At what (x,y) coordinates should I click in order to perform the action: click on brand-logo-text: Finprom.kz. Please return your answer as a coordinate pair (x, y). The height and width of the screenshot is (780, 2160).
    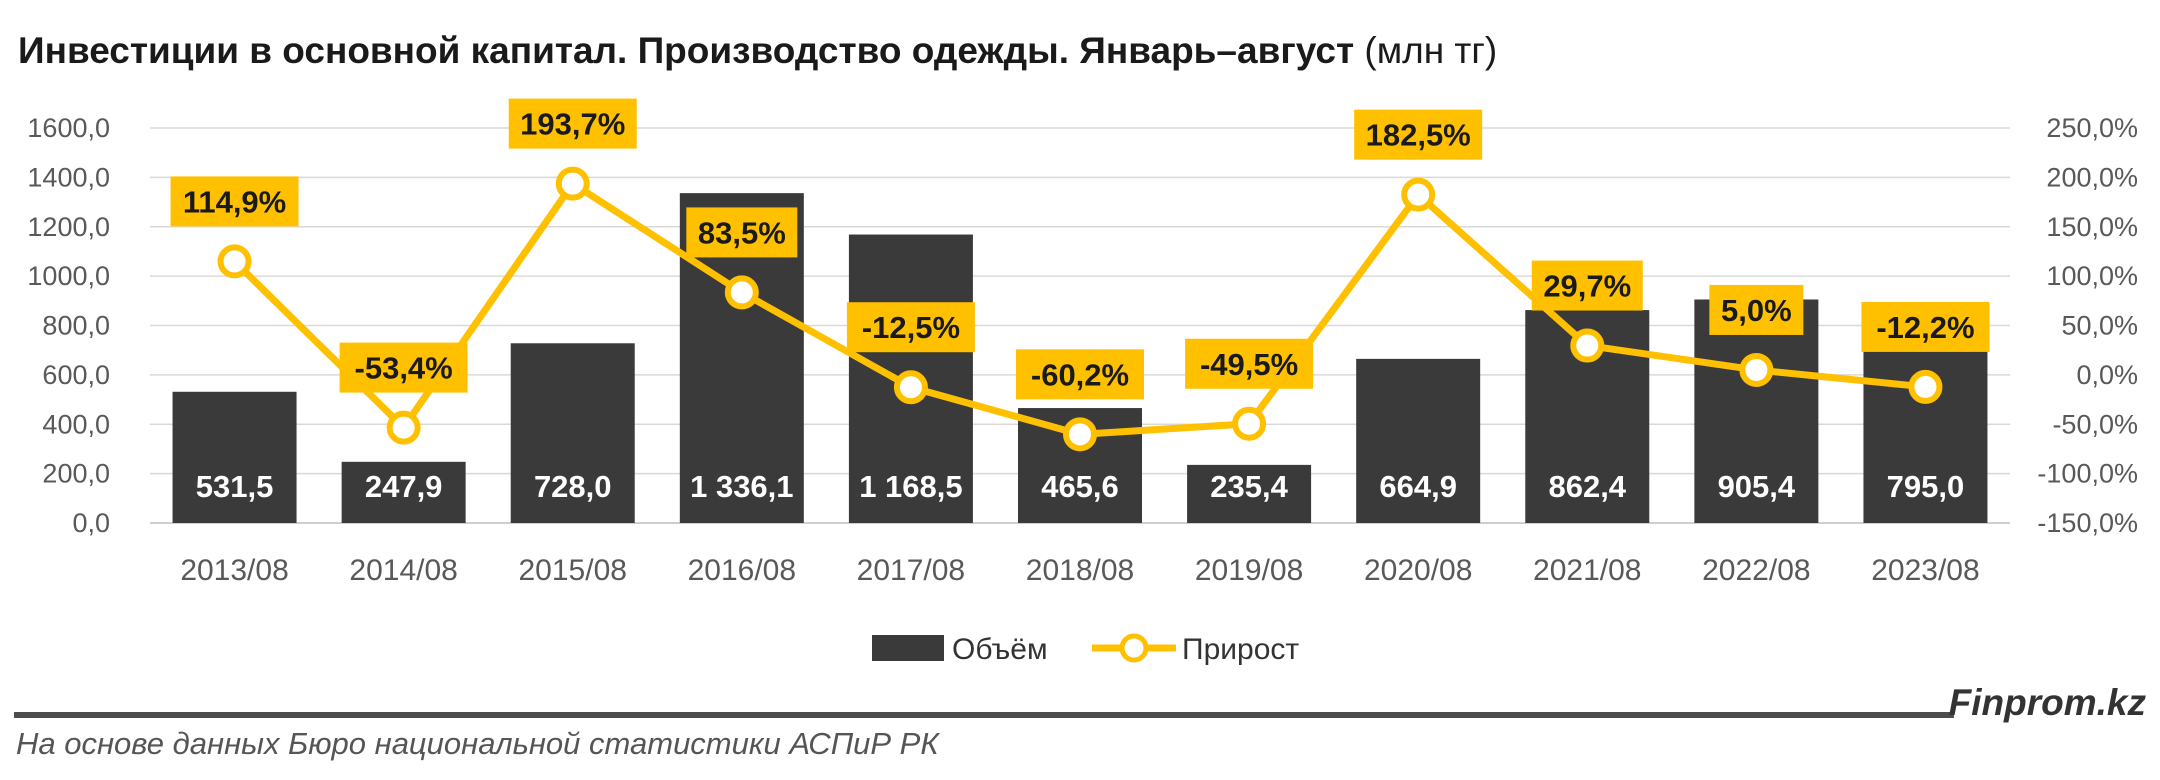
    Looking at the image, I should click on (2047, 702).